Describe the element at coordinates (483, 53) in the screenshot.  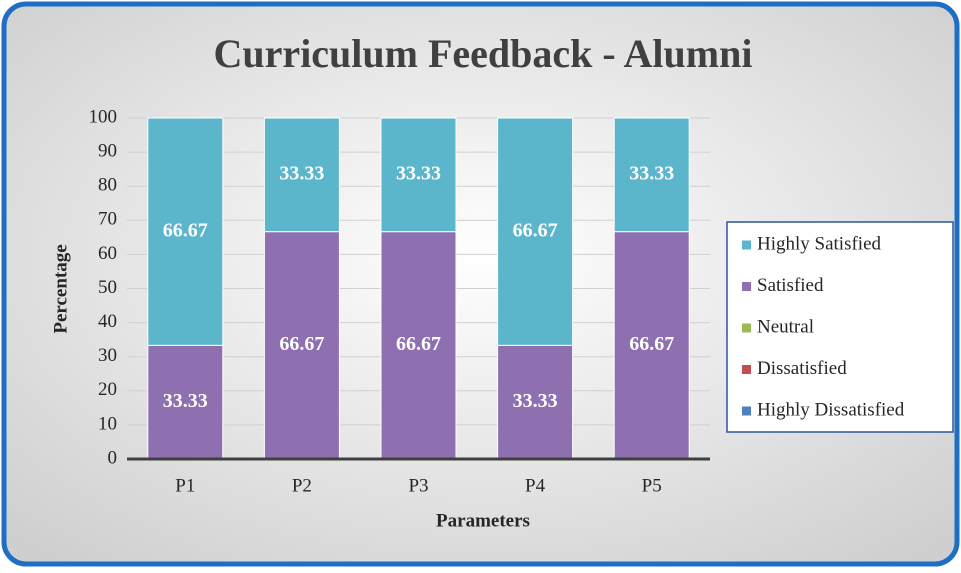
I see `chart-title: Curriculum Feedback - Alumni` at that location.